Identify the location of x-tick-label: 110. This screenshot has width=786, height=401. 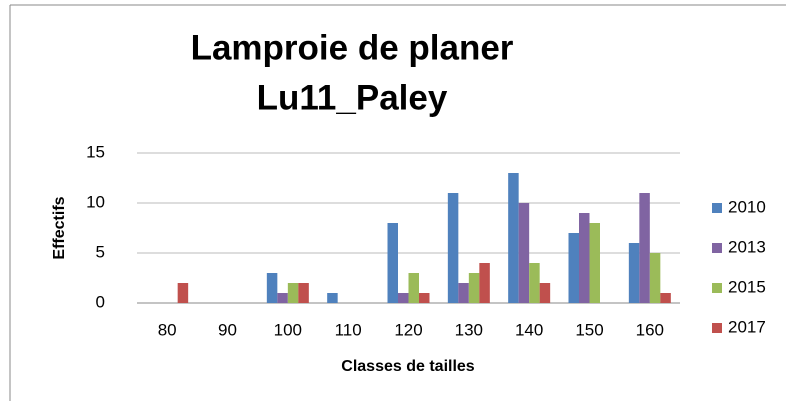
(348, 329).